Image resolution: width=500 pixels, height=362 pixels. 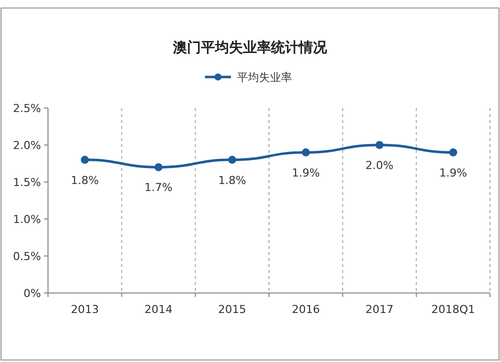 I want to click on data-label: 1.7%, so click(x=158, y=187).